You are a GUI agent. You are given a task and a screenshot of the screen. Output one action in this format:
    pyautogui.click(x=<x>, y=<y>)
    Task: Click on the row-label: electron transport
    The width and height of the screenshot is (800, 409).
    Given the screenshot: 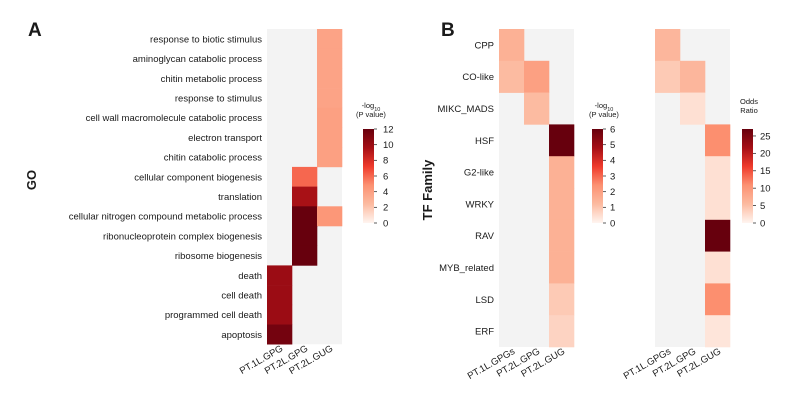 What is the action you would take?
    pyautogui.click(x=225, y=138)
    